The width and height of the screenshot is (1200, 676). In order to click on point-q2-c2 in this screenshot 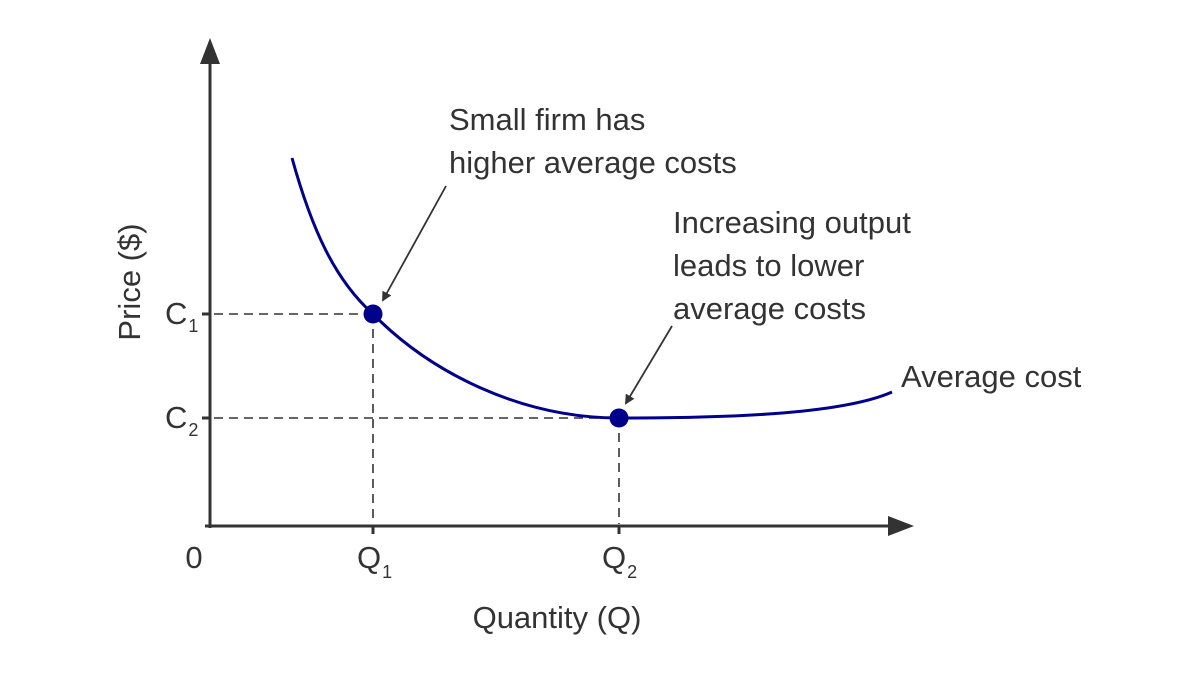, I will do `click(619, 418)`.